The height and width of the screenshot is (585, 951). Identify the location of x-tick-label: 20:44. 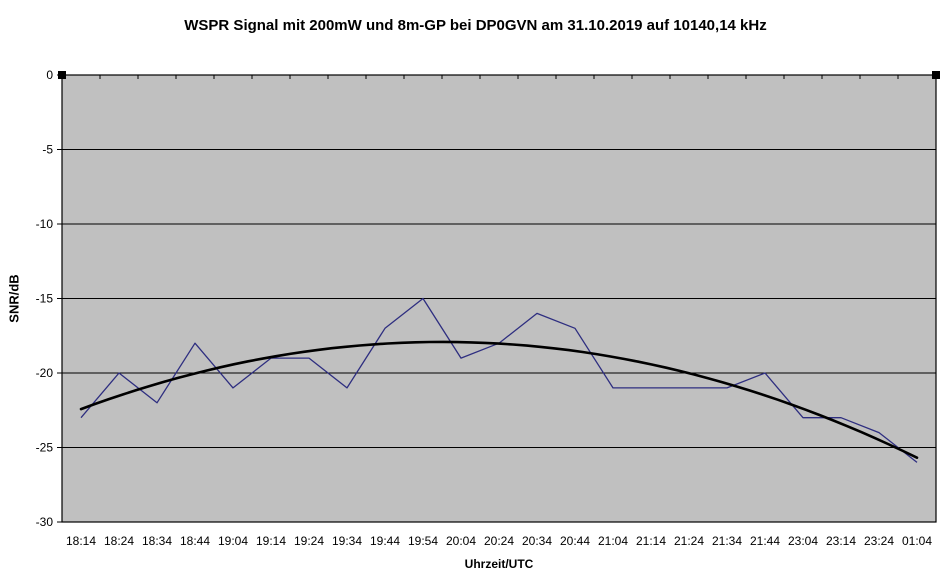
(575, 541).